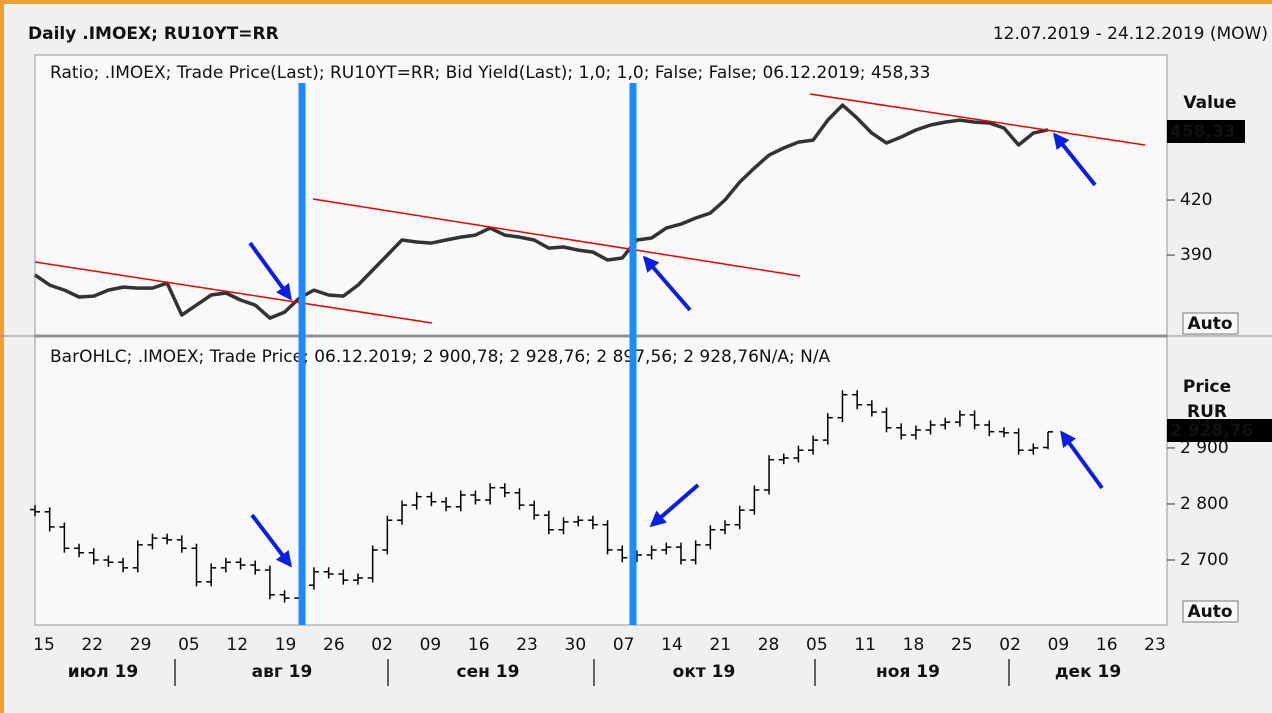 The image size is (1272, 713). What do you see at coordinates (1207, 412) in the screenshot?
I see `axis-unit: RUR` at bounding box center [1207, 412].